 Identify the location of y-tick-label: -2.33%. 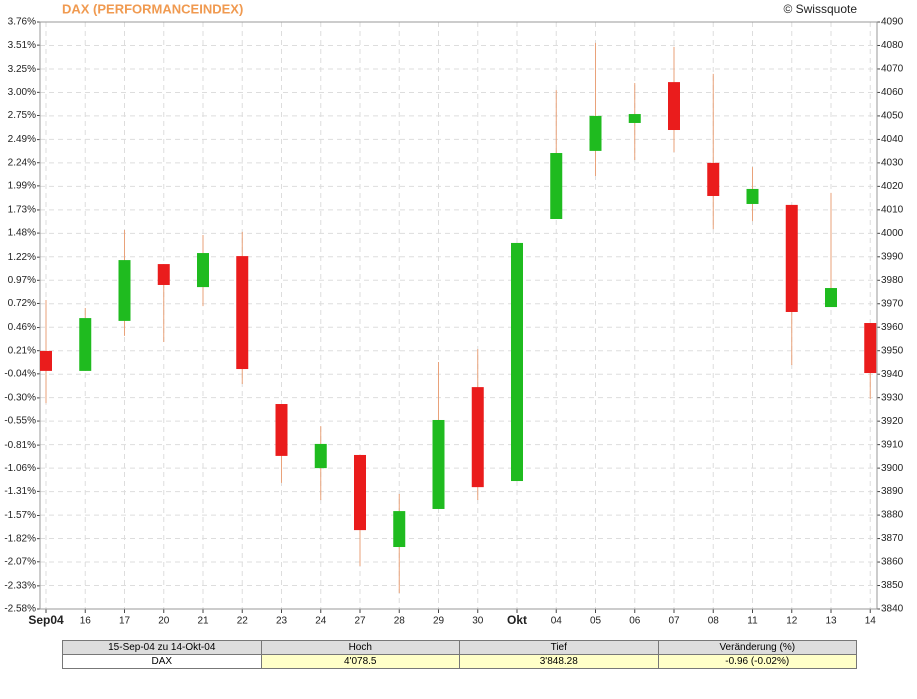
(20, 585).